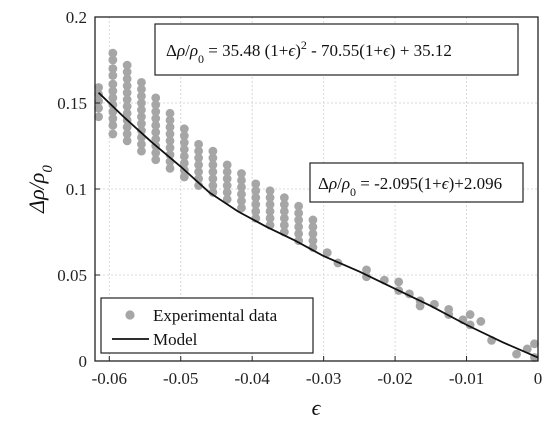  What do you see at coordinates (394, 378) in the screenshot?
I see `x-tick-label: -0.02` at bounding box center [394, 378].